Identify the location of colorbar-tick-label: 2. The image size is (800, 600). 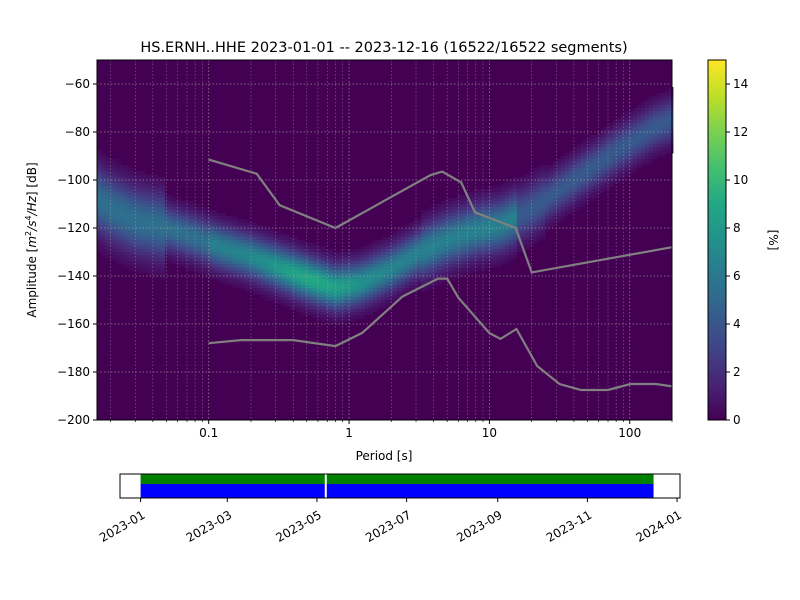
(737, 372).